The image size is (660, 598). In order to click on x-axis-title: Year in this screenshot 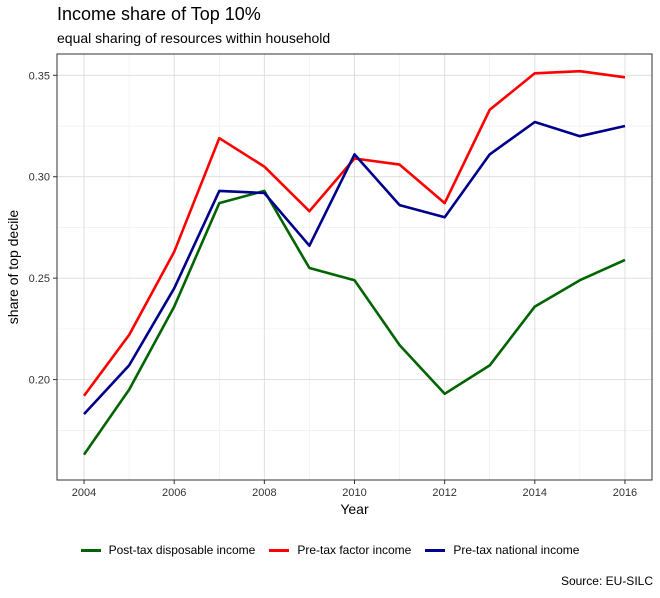, I will do `click(354, 509)`.